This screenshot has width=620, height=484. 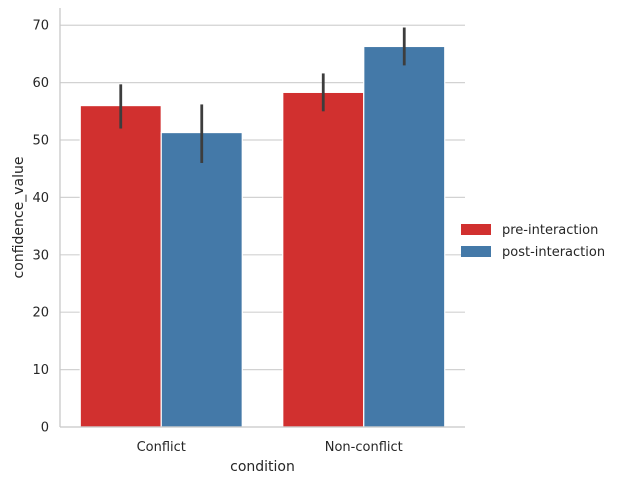 What do you see at coordinates (40, 227) in the screenshot?
I see `y-tick-labels: 0 10 20 30 40 50 60 70` at bounding box center [40, 227].